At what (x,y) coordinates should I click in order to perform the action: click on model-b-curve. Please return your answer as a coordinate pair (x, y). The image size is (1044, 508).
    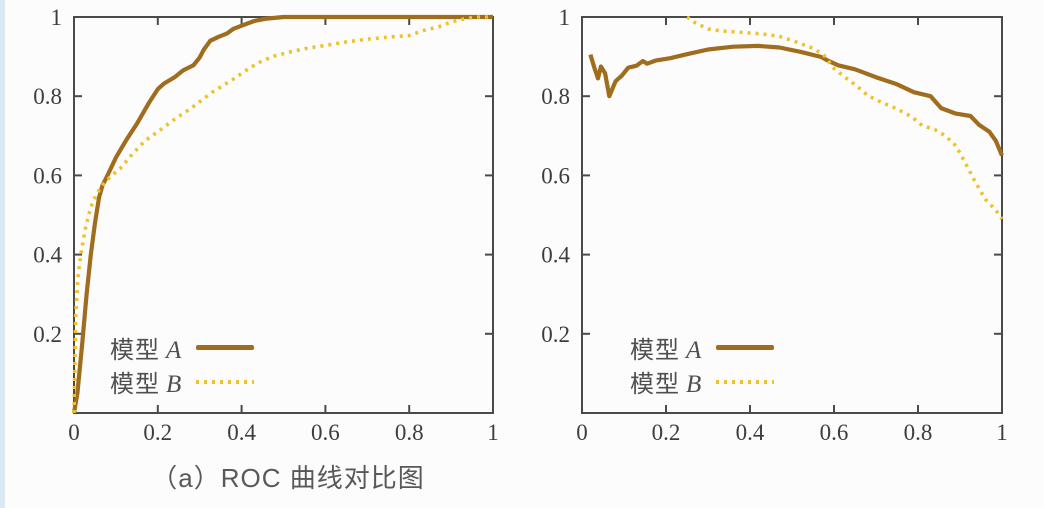
    Looking at the image, I should click on (844, 118).